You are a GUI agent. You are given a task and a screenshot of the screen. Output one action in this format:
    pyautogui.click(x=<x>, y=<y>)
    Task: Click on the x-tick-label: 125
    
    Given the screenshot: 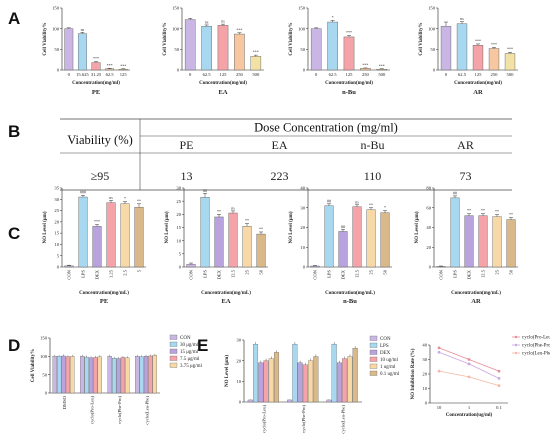 What is the action you would take?
    pyautogui.click(x=224, y=74)
    